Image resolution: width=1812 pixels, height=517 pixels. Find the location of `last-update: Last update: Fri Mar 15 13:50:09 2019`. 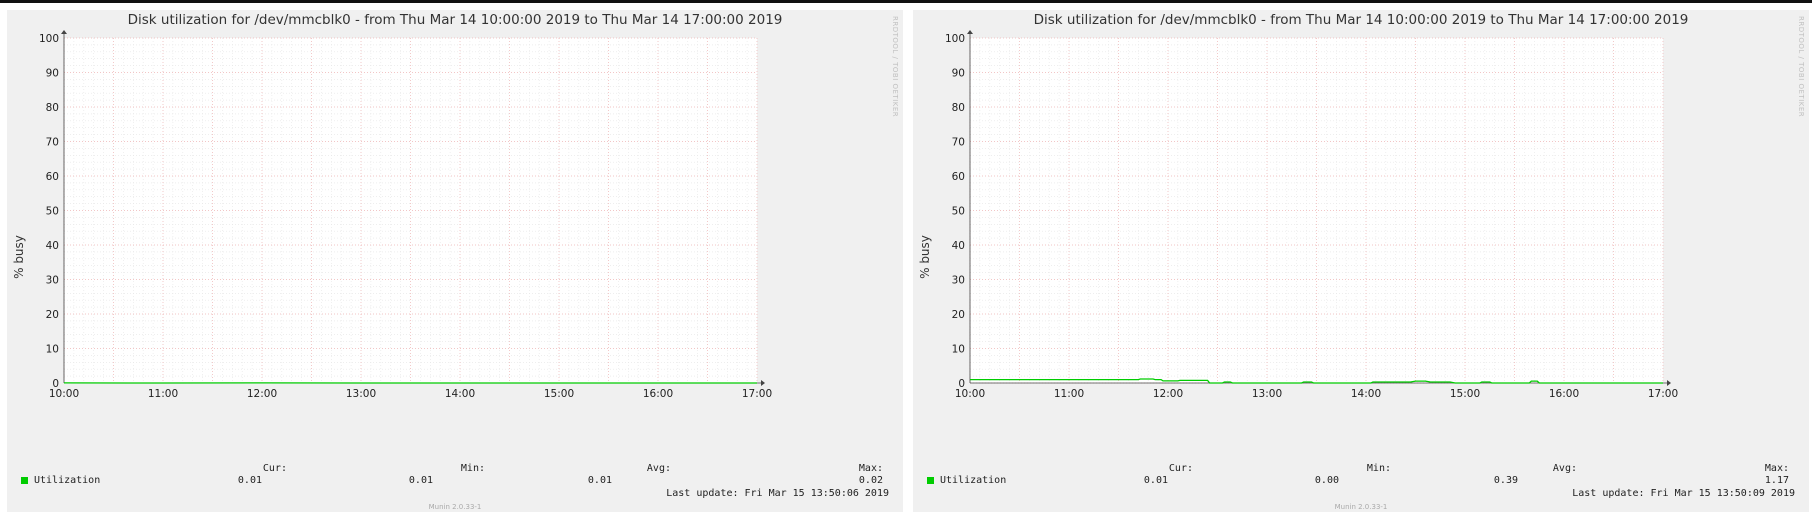

last-update: Last update: Fri Mar 15 13:50:09 2019 is located at coordinates (1683, 493).